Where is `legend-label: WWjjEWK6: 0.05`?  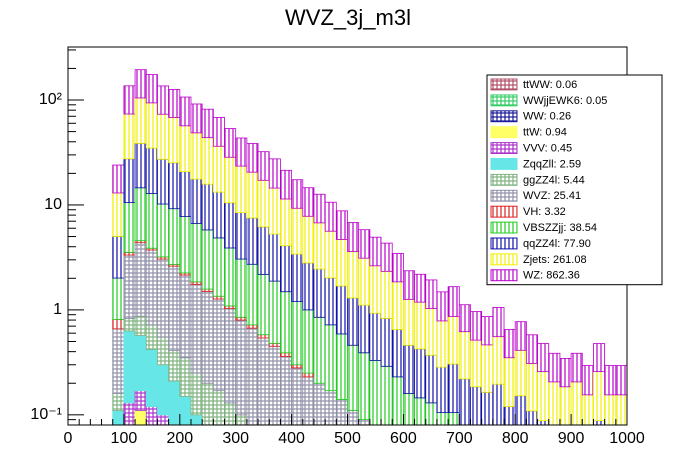
legend-label: WWjjEWK6: 0.05 is located at coordinates (565, 101).